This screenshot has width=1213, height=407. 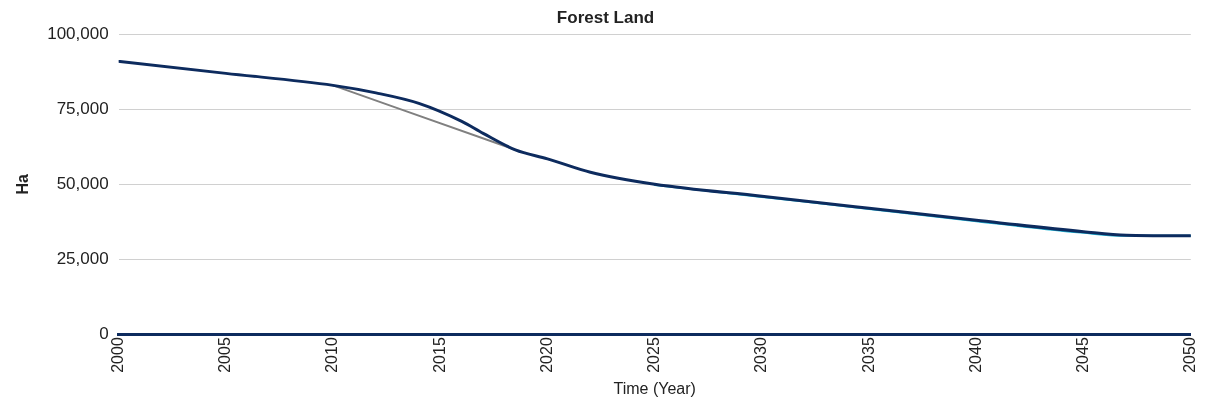 What do you see at coordinates (82, 258) in the screenshot?
I see `y-tick-label: 25,000` at bounding box center [82, 258].